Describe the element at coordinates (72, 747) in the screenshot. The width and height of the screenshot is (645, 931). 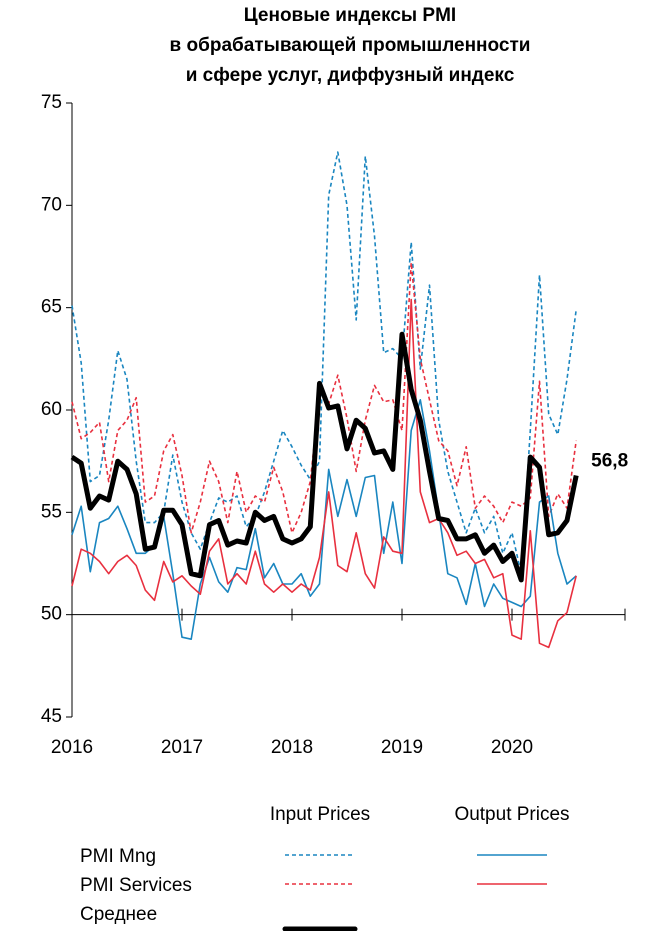
I see `x-tick-label: 2016` at that location.